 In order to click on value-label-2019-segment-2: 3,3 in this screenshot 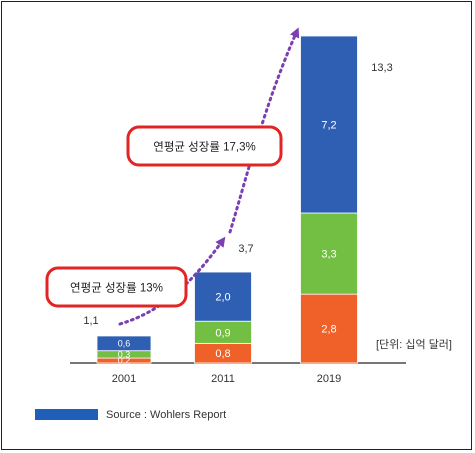, I will do `click(328, 255)`.